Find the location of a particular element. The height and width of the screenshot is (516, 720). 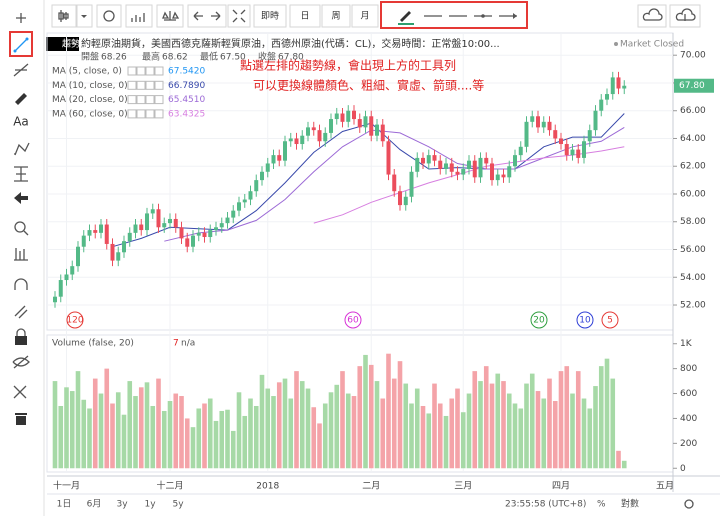

y-tick-label: 70.00 is located at coordinates (693, 56).